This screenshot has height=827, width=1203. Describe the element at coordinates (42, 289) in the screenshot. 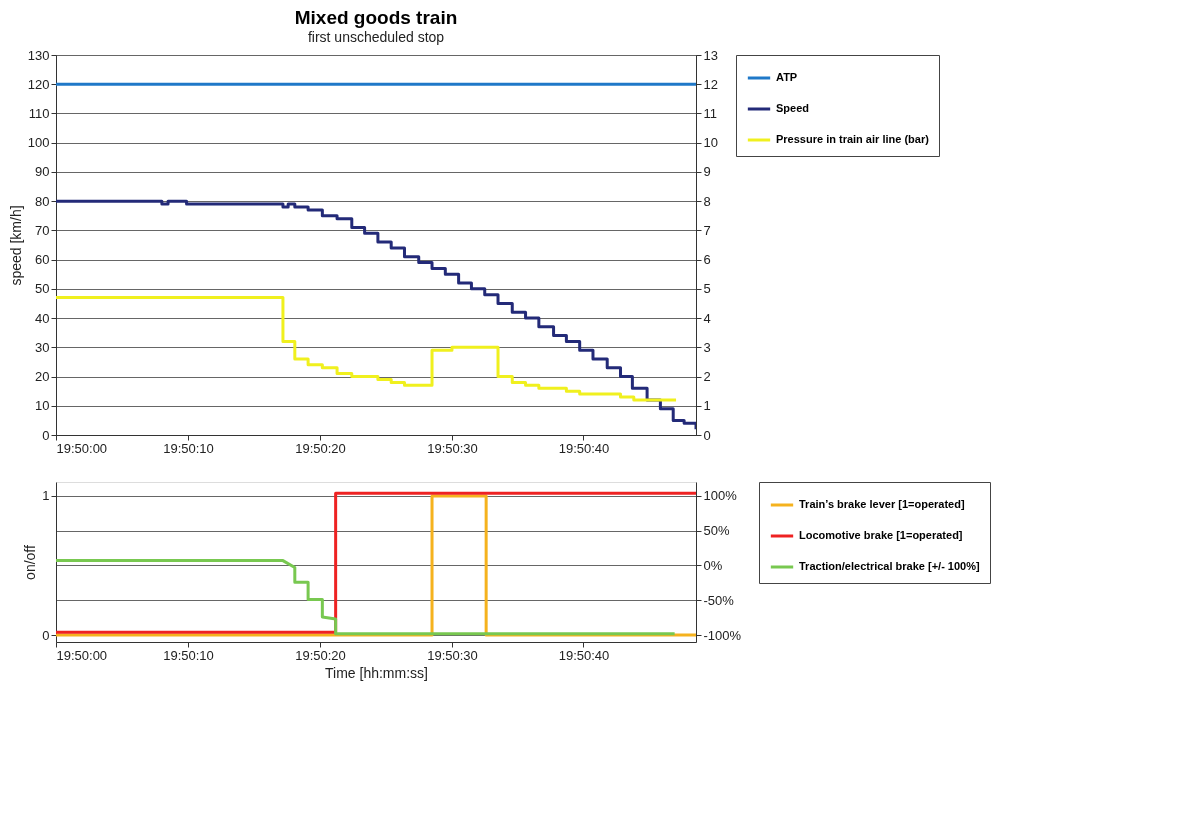

I see `y-tick-label: 50` at that location.